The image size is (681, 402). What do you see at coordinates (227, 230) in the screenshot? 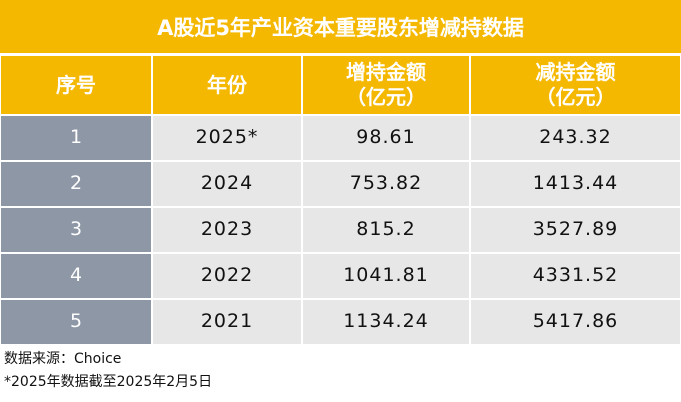
I see `table-cell: 2023` at bounding box center [227, 230].